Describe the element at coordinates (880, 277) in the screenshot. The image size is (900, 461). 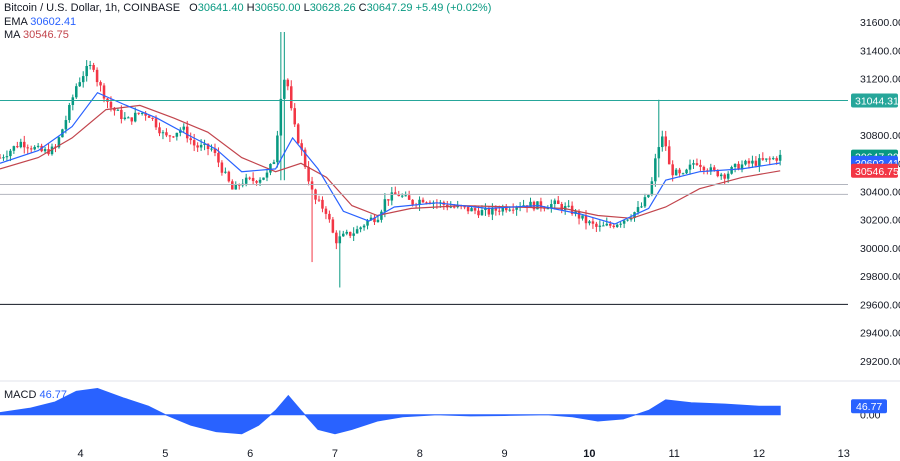
I see `price-tick-label: 29800.00` at that location.